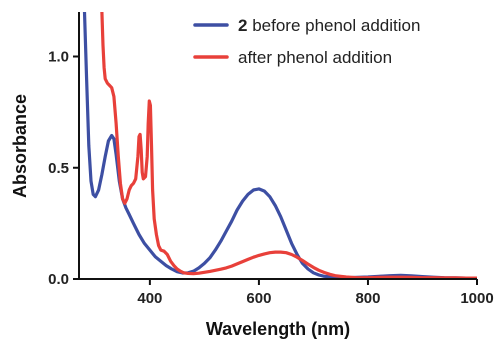 This screenshot has height=348, width=502. I want to click on x-axis-title: Wavelength (nm), so click(278, 329).